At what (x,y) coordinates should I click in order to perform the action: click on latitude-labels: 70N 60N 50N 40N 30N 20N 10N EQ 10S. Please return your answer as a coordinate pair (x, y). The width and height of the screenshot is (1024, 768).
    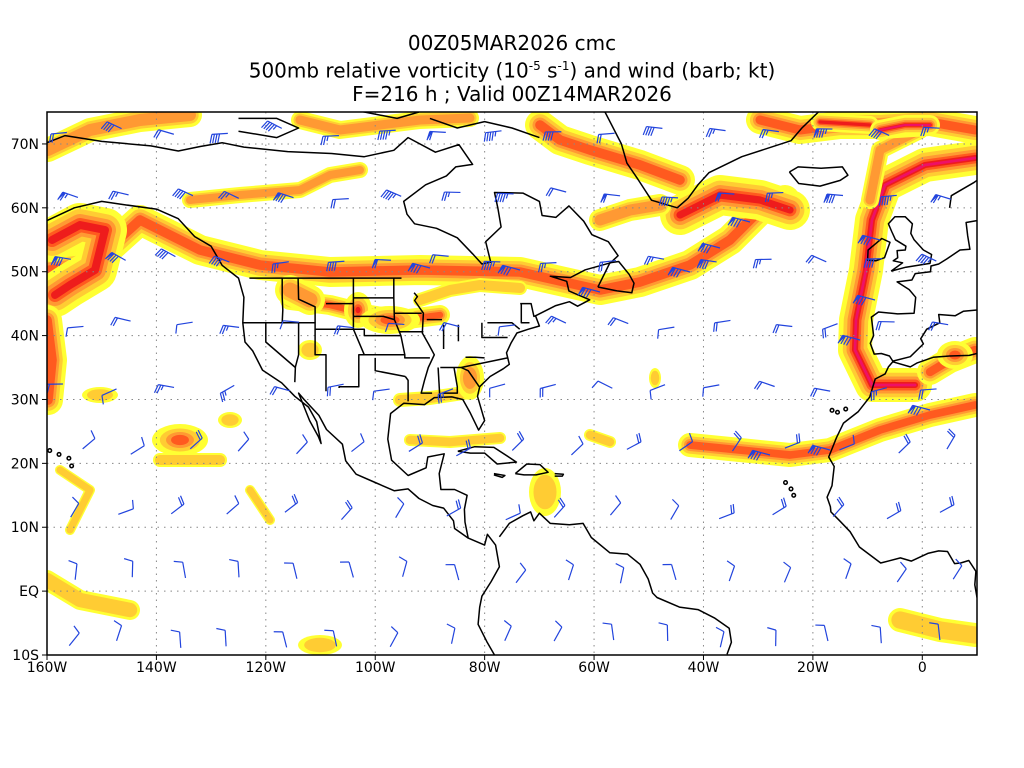
    Looking at the image, I should click on (29, 400).